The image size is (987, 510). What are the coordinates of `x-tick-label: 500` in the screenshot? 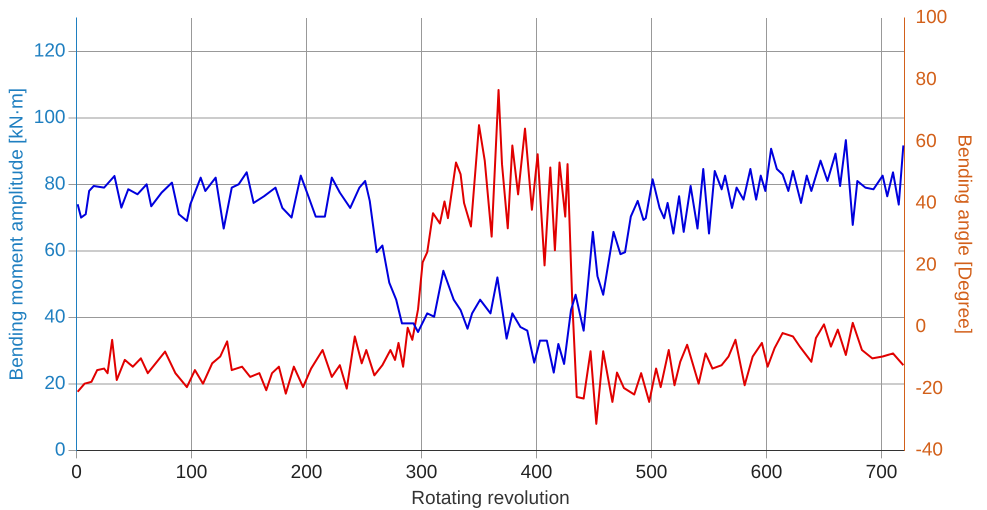 It's located at (652, 473).